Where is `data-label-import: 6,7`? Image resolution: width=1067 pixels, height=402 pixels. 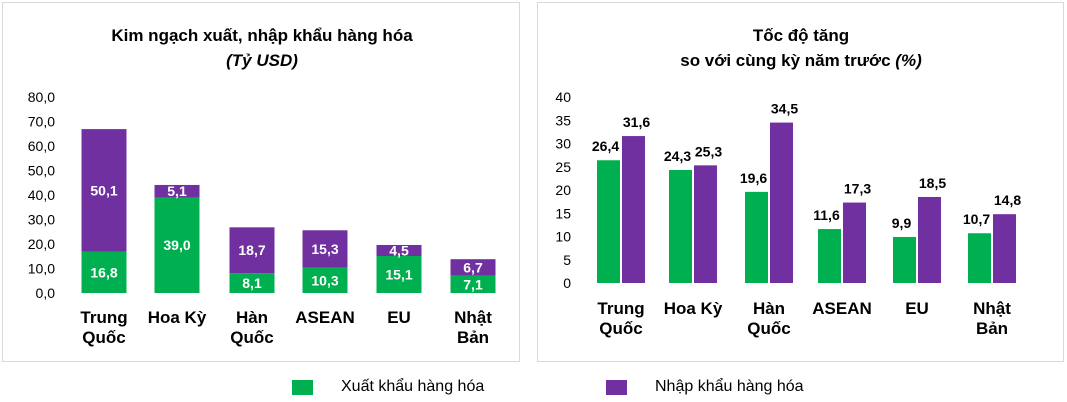 data-label-import: 6,7 is located at coordinates (473, 267).